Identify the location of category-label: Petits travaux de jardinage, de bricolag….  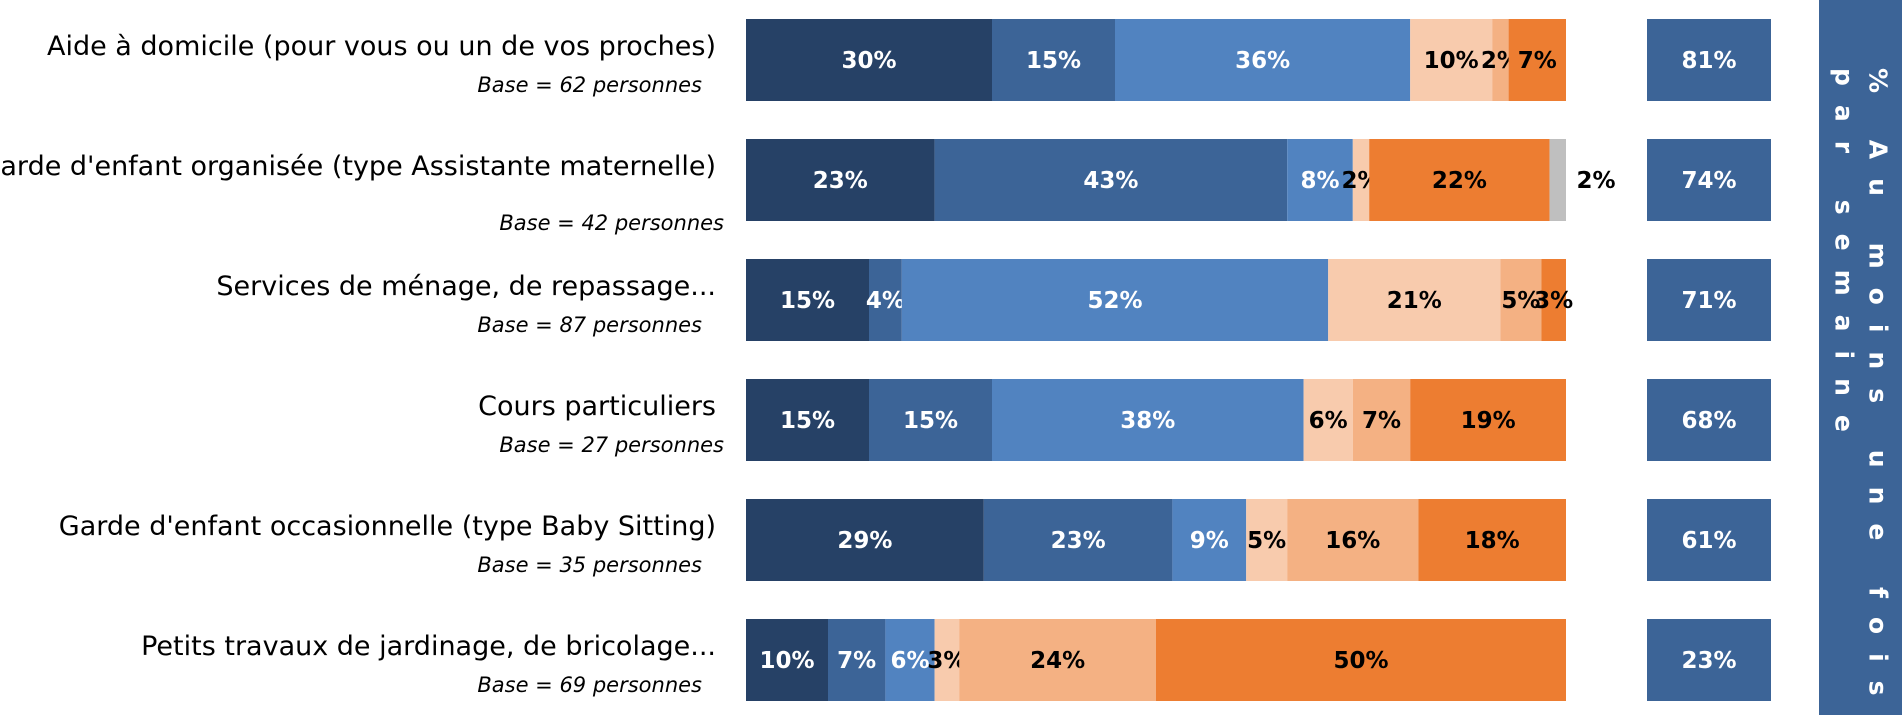
(428, 646).